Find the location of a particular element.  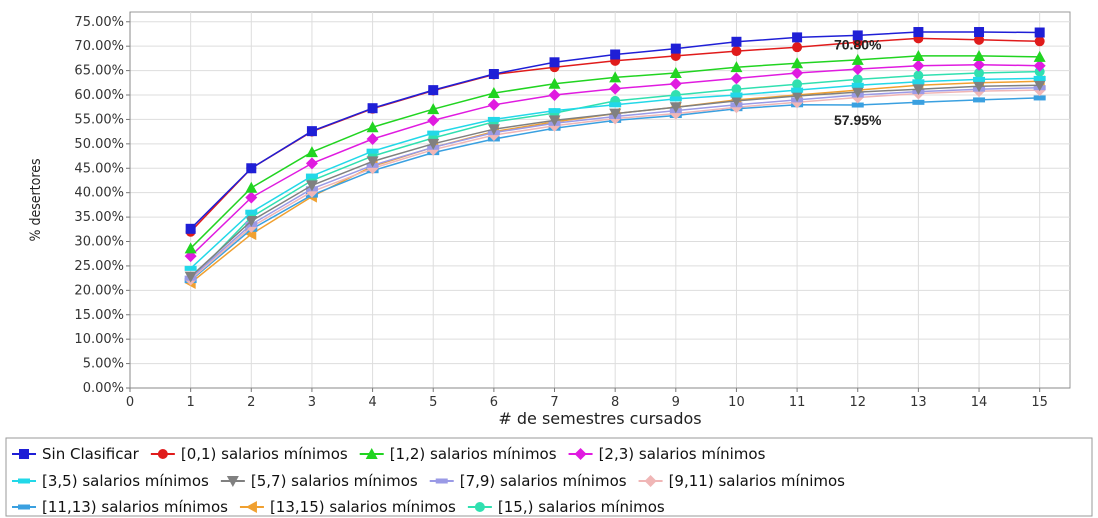

x-tick-label: 0 is located at coordinates (130, 402).